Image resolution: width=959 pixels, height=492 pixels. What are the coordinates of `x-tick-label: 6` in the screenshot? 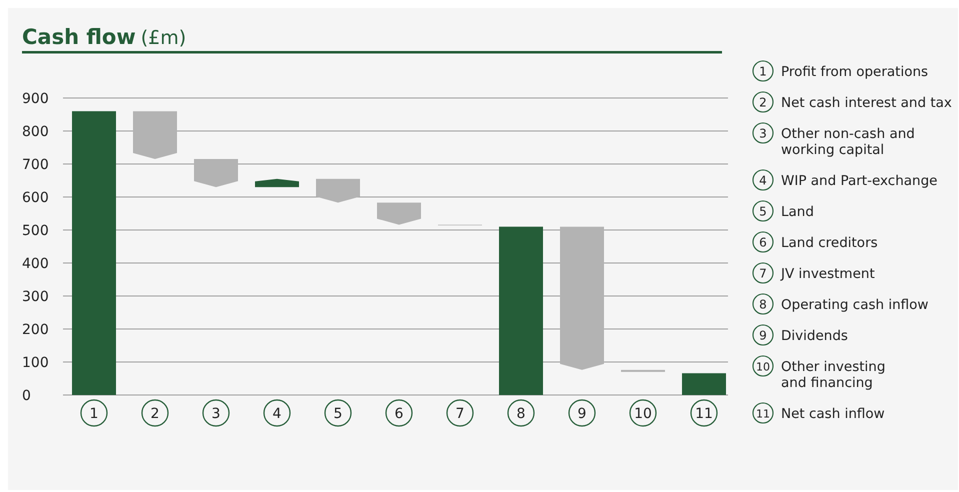 It's located at (399, 414).